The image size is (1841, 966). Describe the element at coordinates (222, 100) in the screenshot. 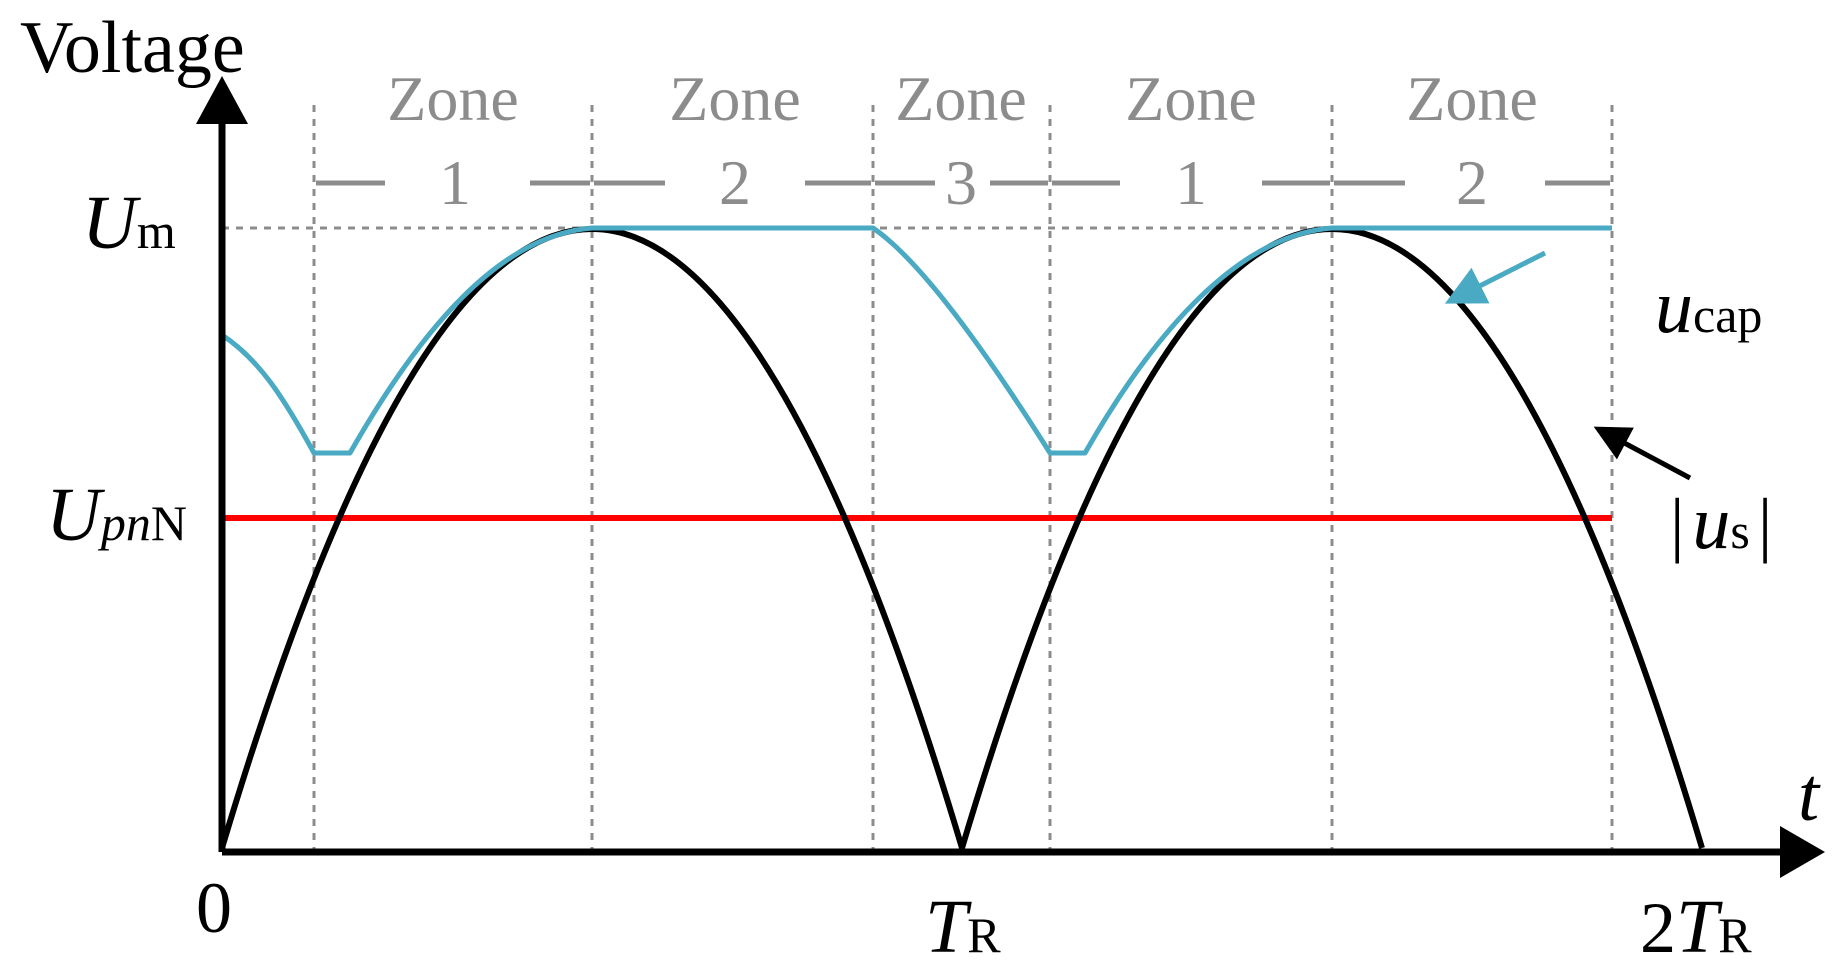

I see `y-axis-arrowhead` at that location.